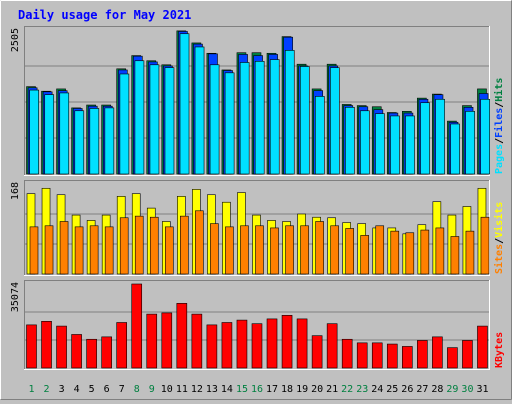 This screenshot has height=404, width=512. What do you see at coordinates (332, 389) in the screenshot?
I see `day-label: 21` at bounding box center [332, 389].